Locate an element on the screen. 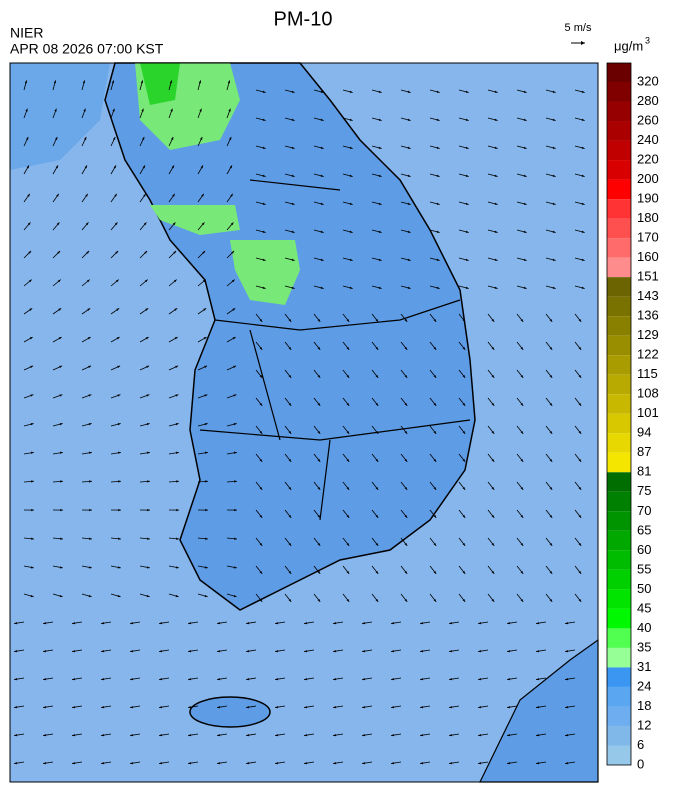  colorbar-label: 55 is located at coordinates (644, 568).